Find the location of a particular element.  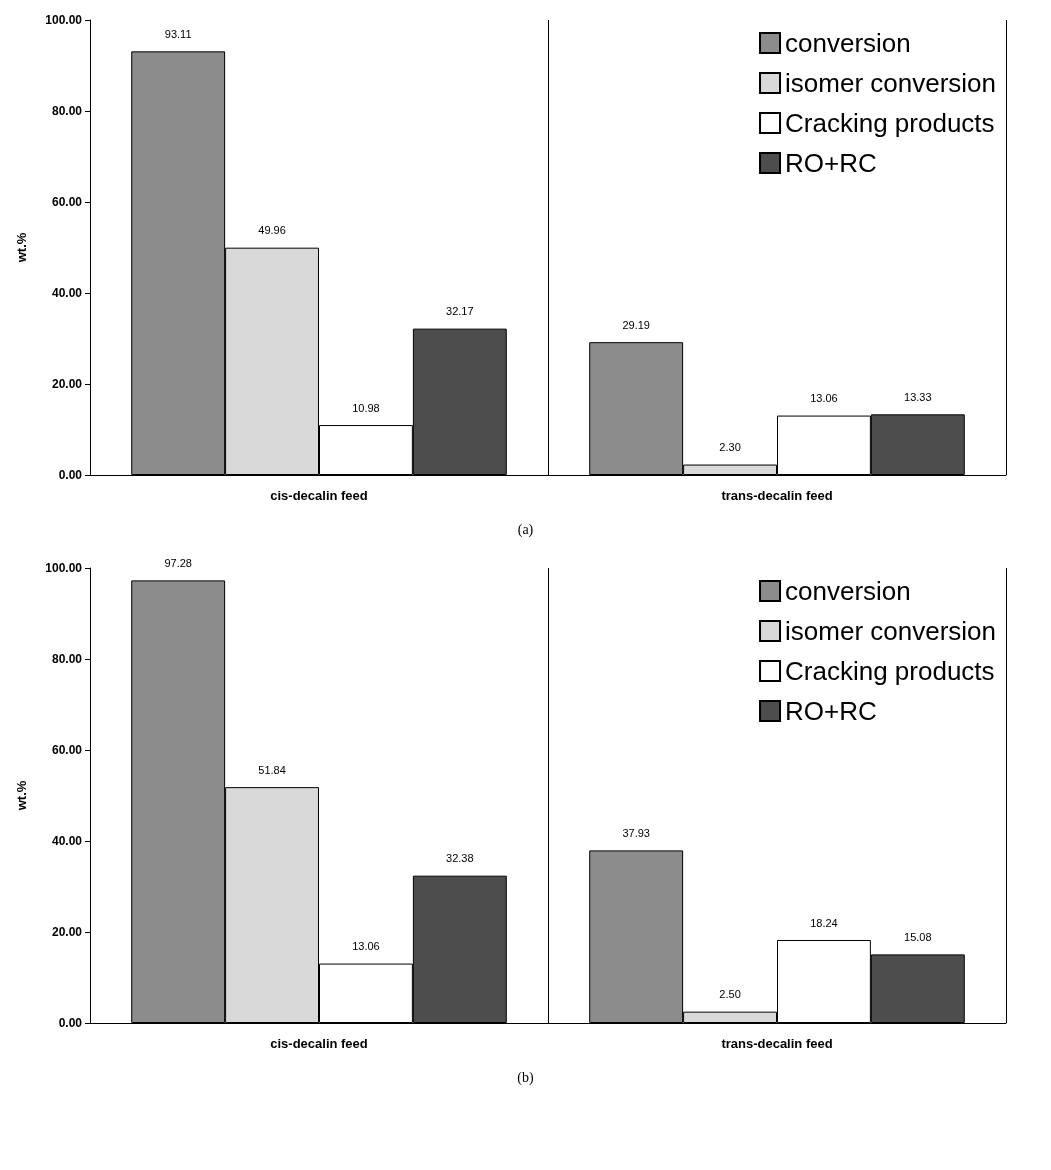

data-label: 15.08 is located at coordinates (918, 936).